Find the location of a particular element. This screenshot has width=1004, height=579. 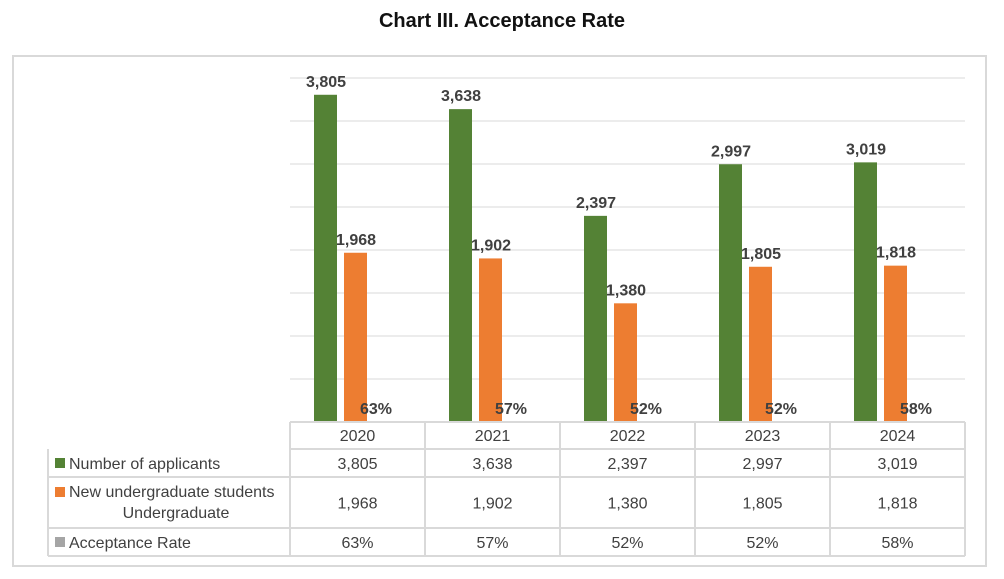

table-cell: 2,397 is located at coordinates (627, 464).